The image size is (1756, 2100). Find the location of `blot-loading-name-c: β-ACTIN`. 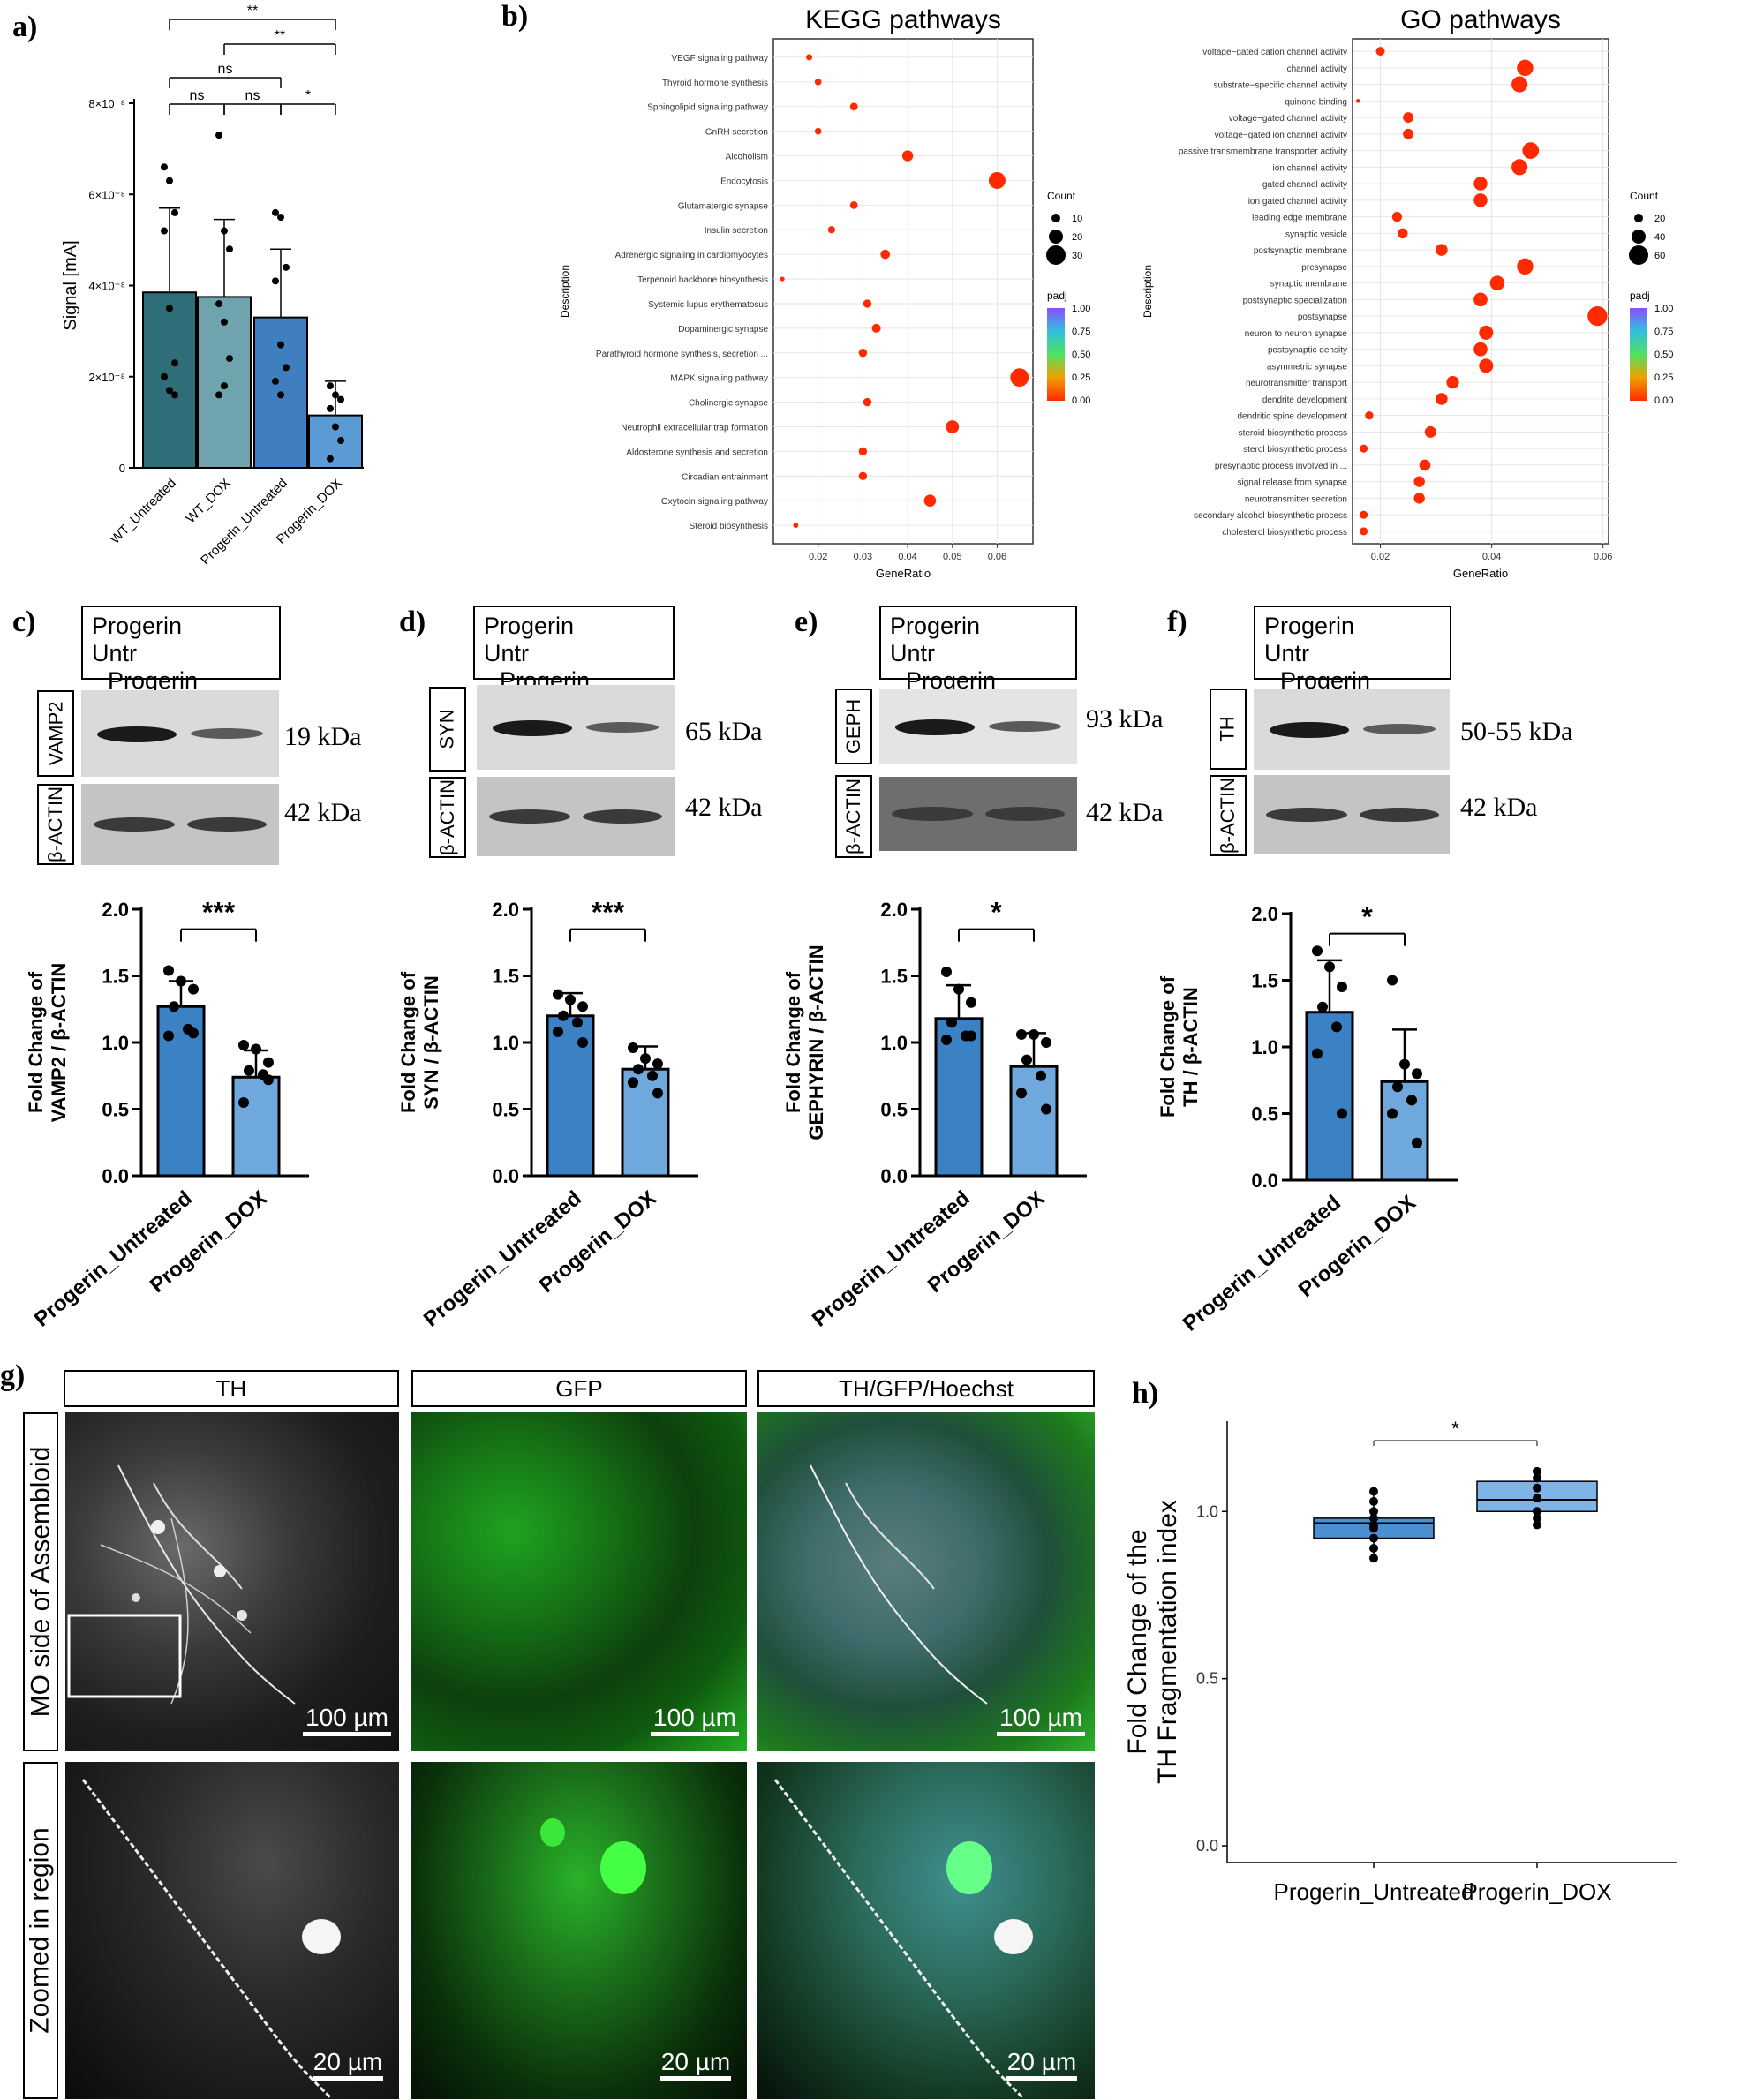

blot-loading-name-c: β-ACTIN is located at coordinates (55, 824).